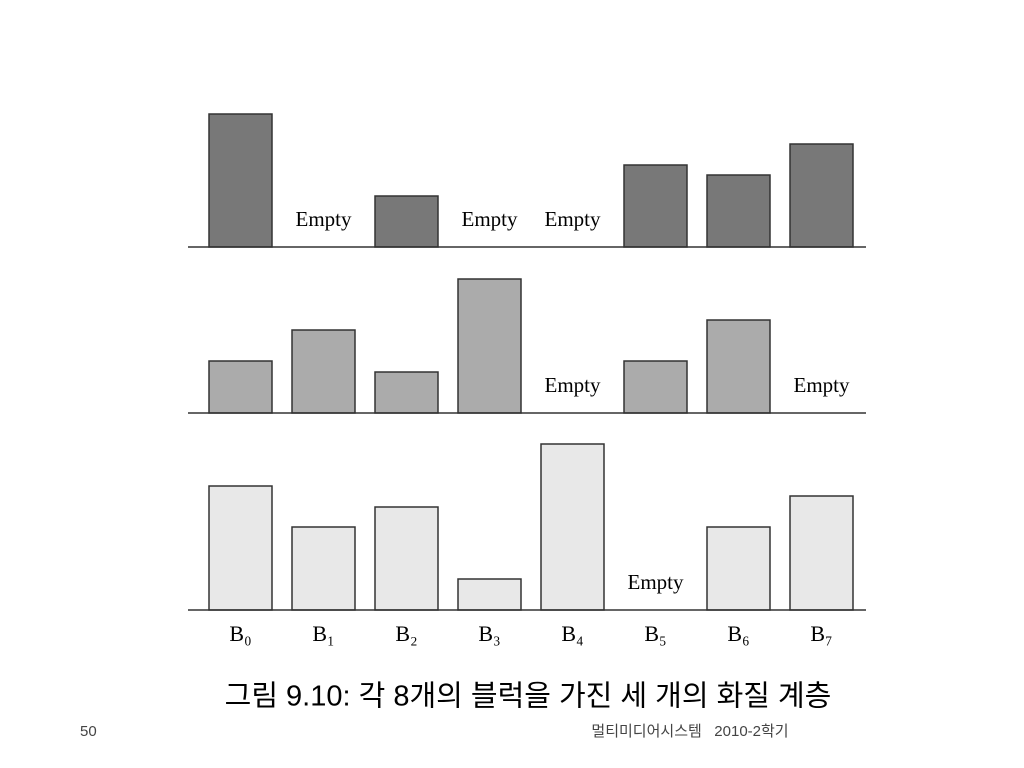 This screenshot has width=1024, height=768. I want to click on course-footer: 멀티미디어시스템 2010-2학기, so click(689, 731).